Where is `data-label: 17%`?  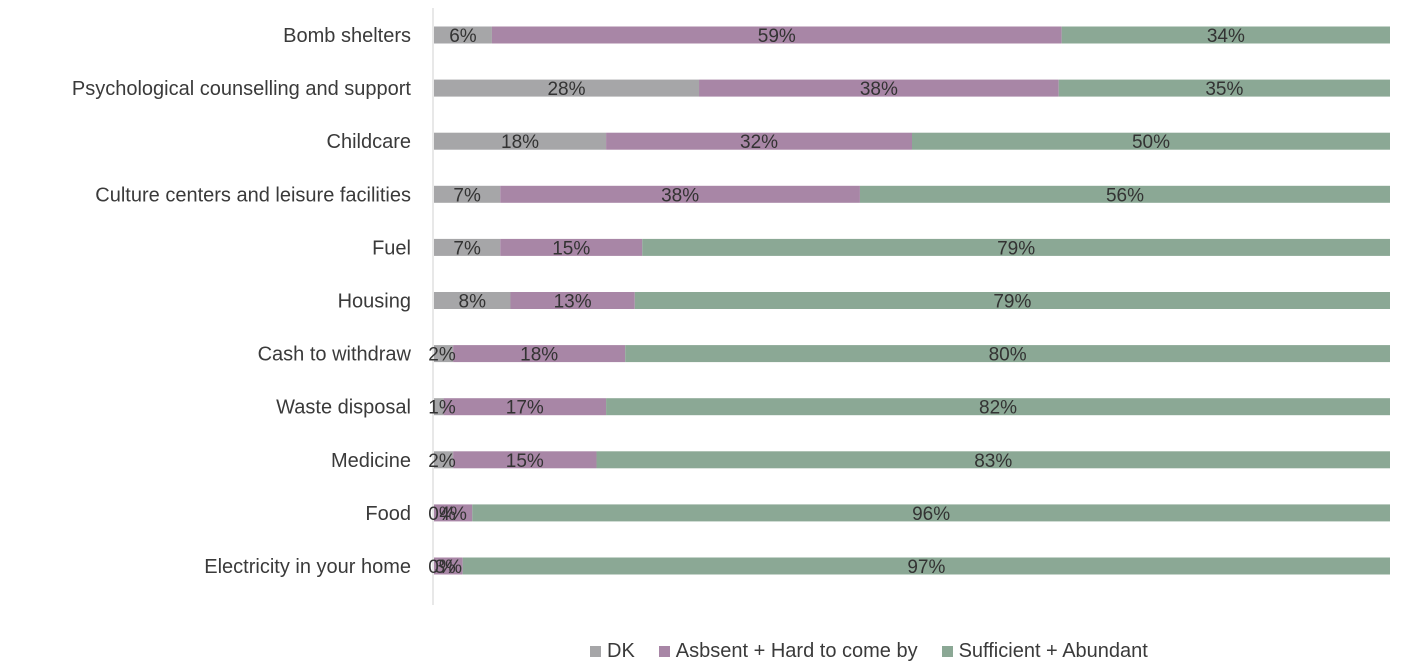
data-label: 17% is located at coordinates (525, 408).